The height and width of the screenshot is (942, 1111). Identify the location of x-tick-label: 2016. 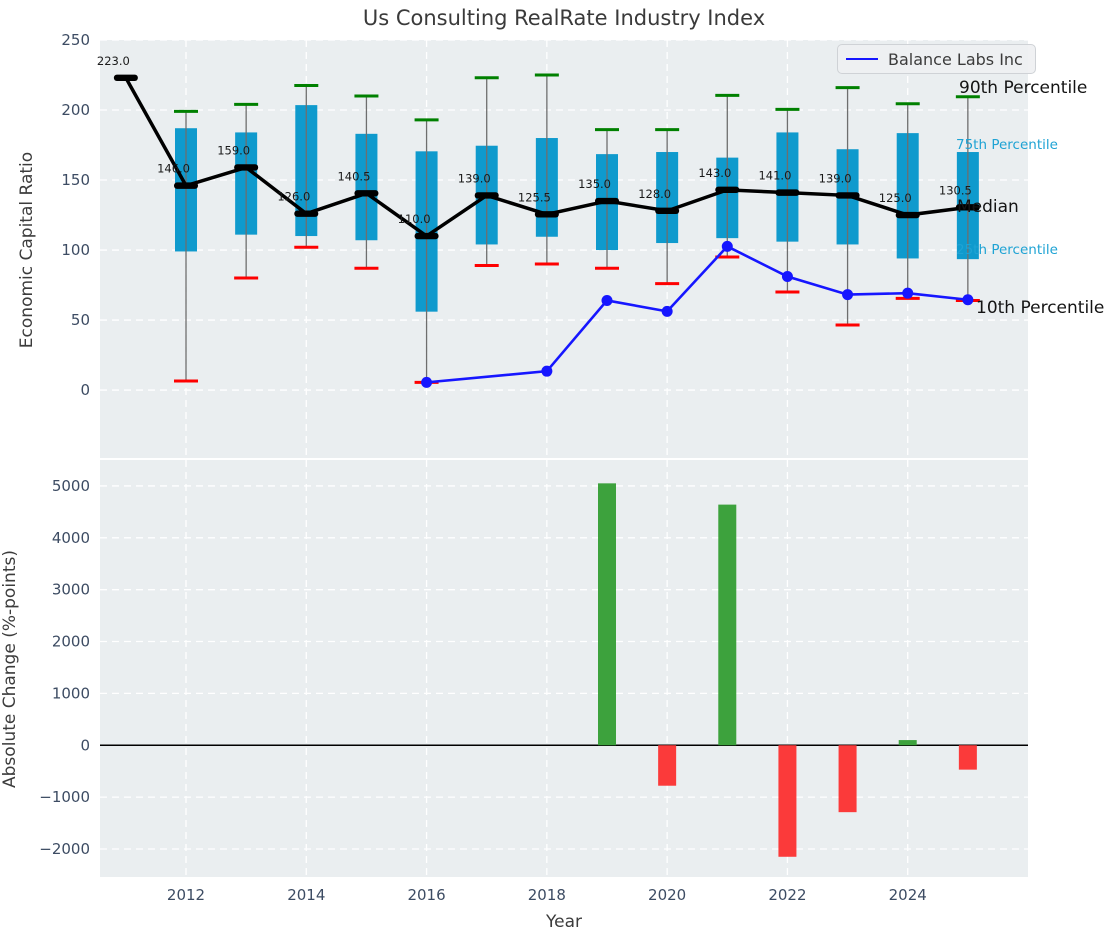
(426, 895).